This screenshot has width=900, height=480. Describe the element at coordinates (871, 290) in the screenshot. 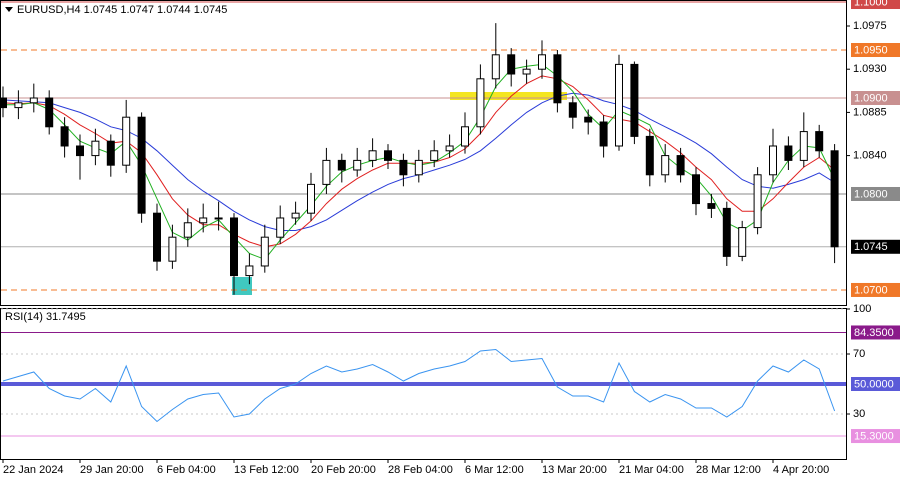

I see `level-label: 1.0700` at that location.